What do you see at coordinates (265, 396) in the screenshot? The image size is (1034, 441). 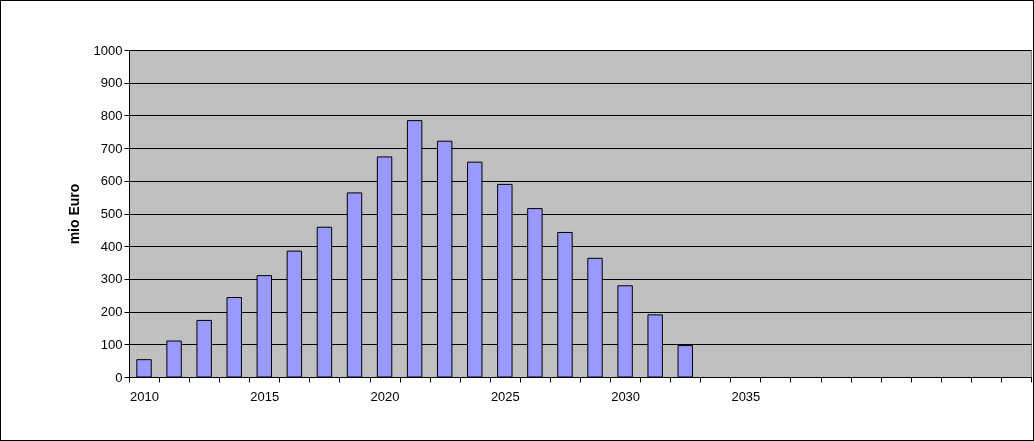 I see `x-tick-label: 2015` at bounding box center [265, 396].